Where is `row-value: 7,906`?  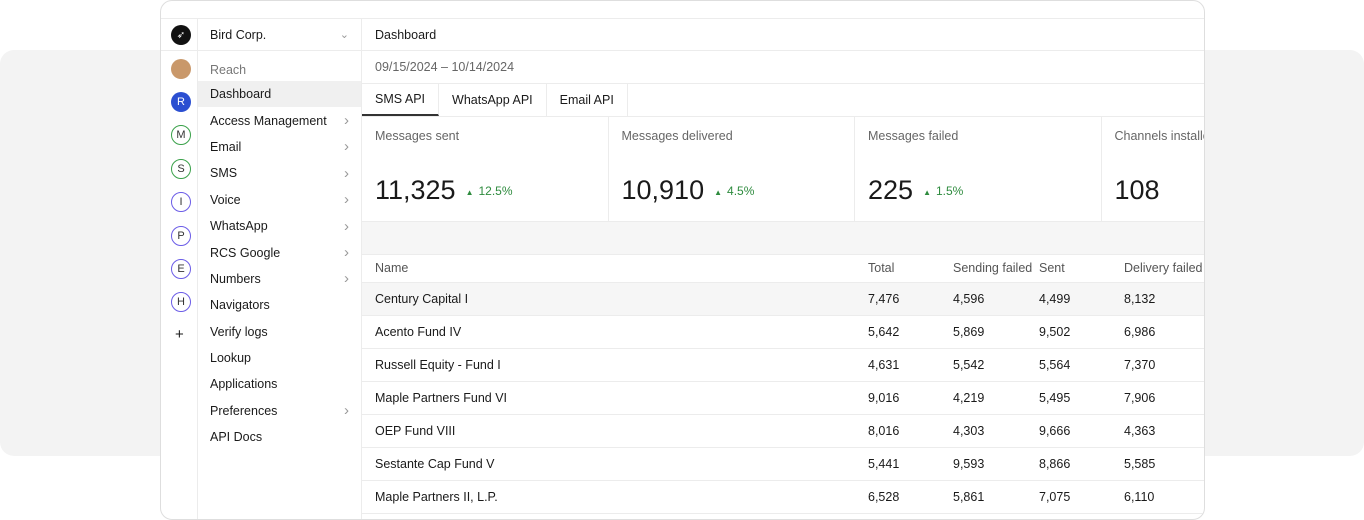
row-value: 7,906 is located at coordinates (1164, 398).